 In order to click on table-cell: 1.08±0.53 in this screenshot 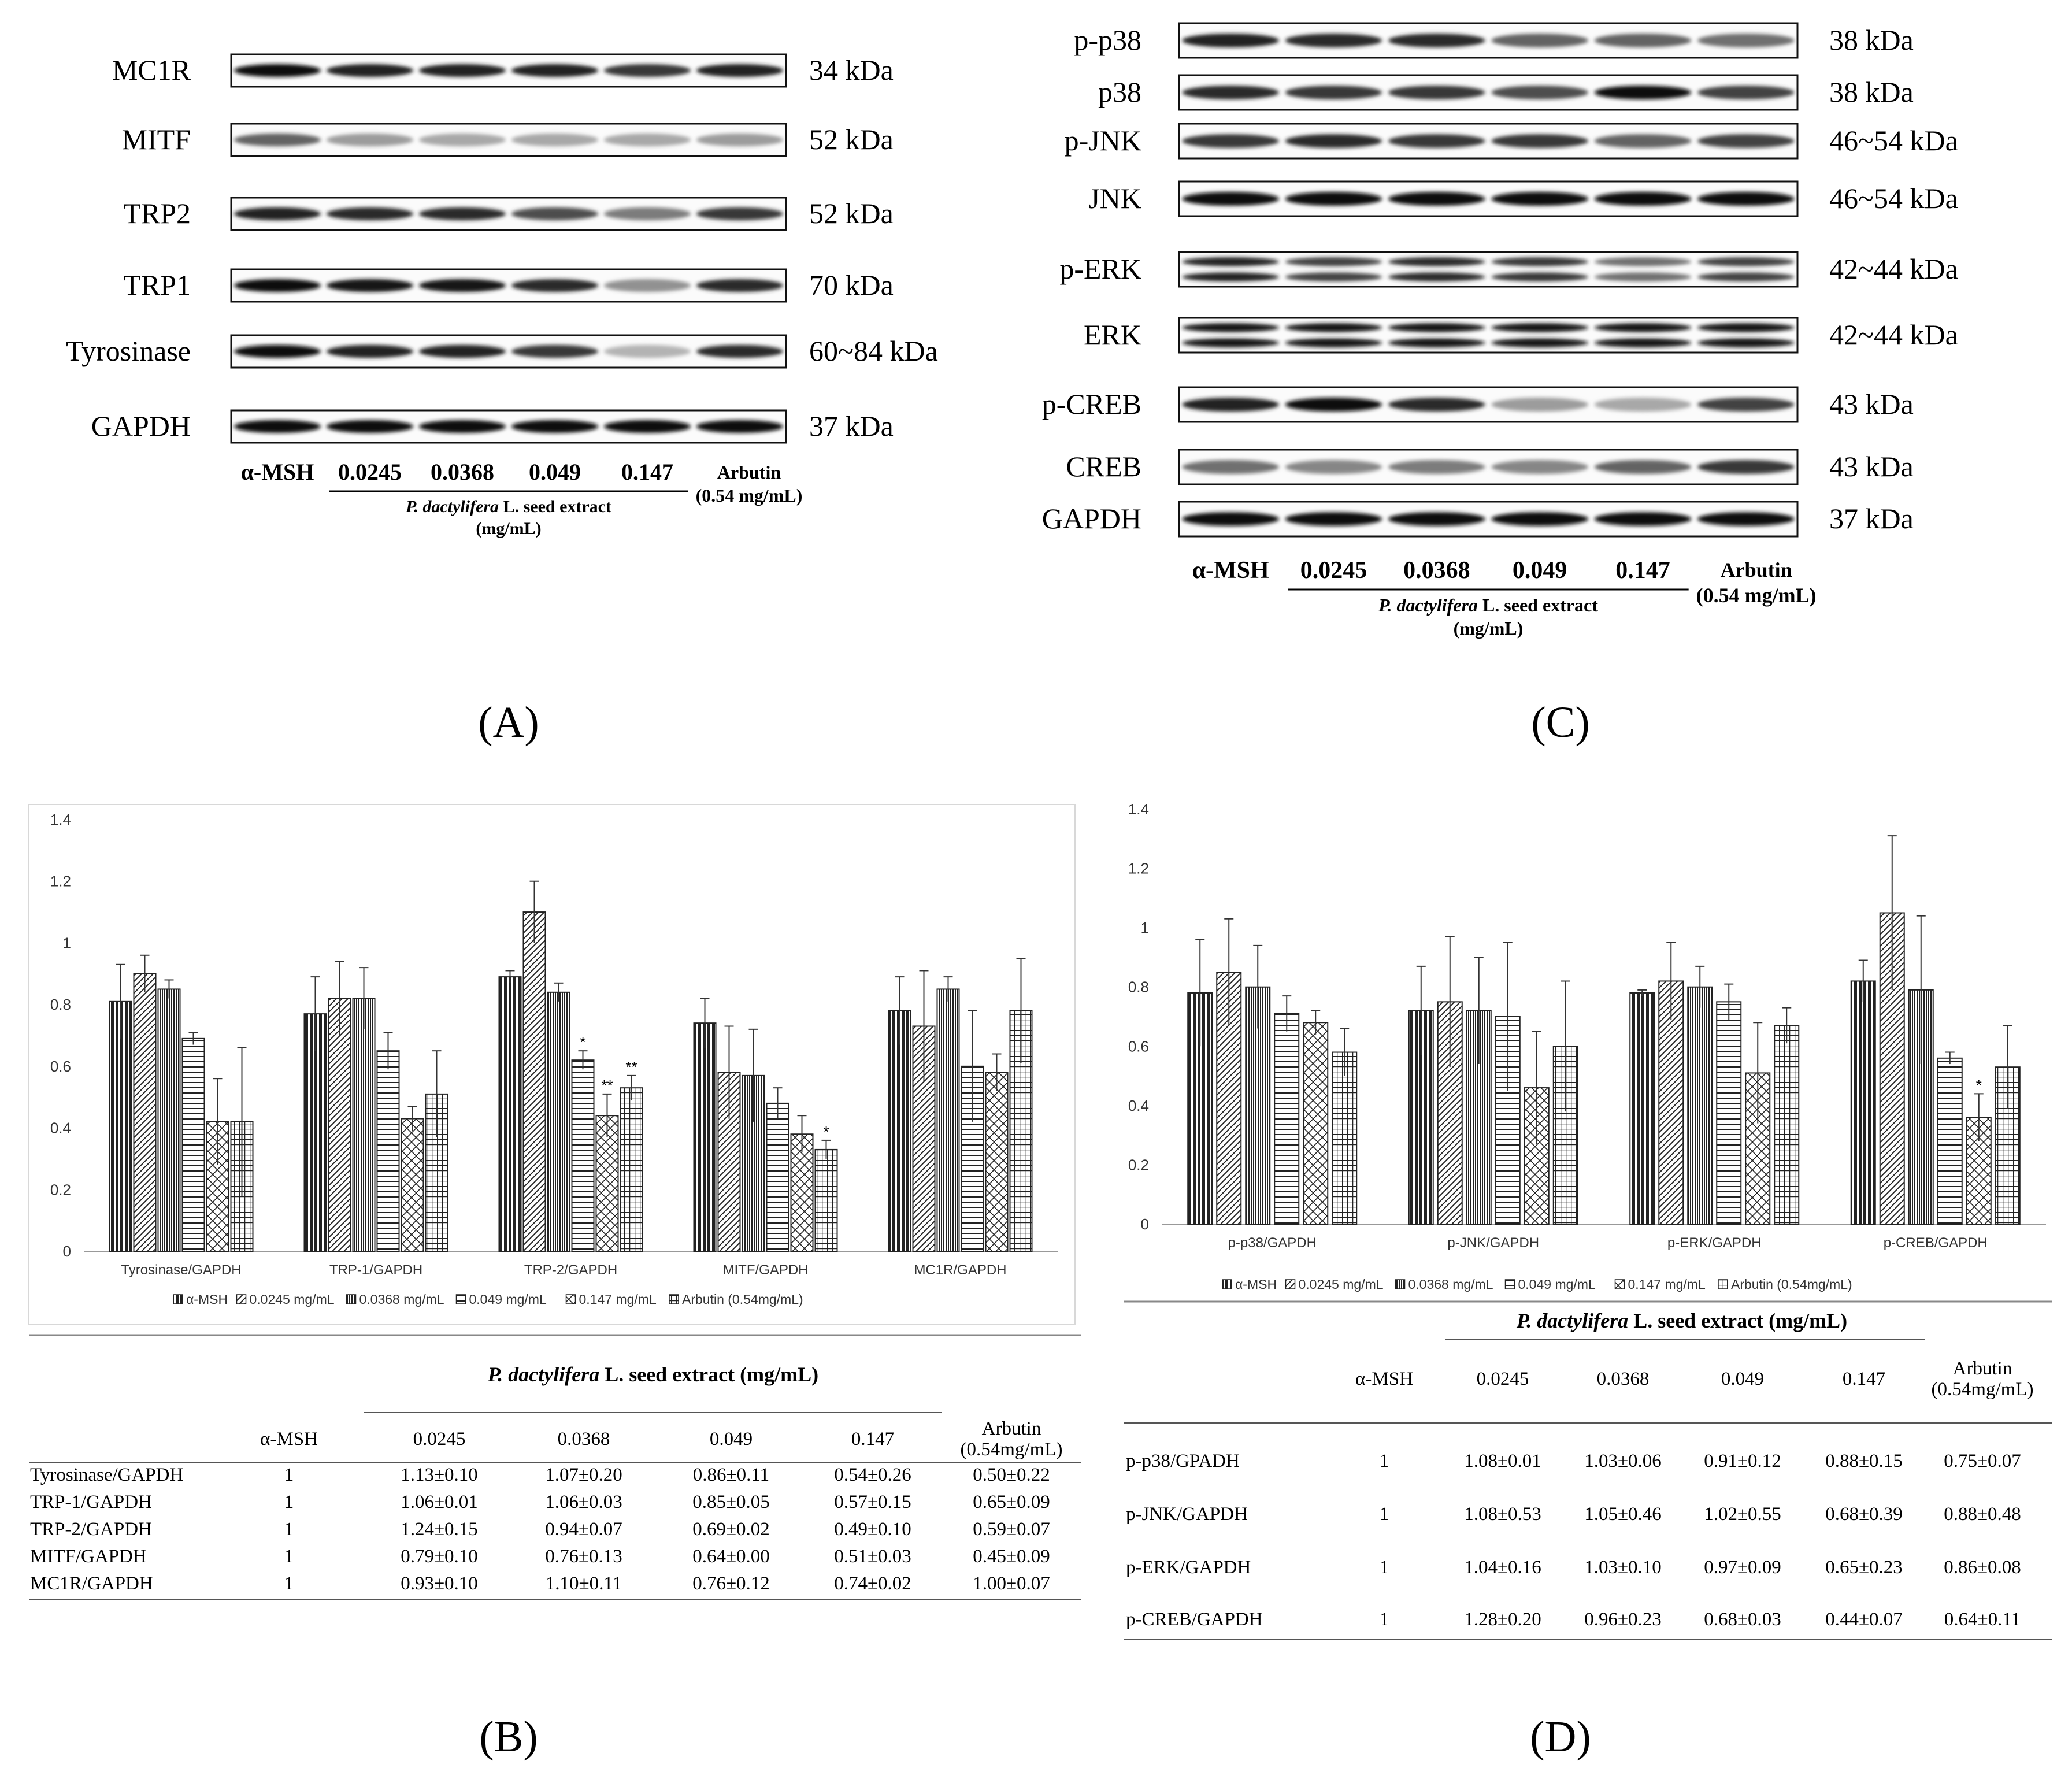, I will do `click(1502, 1514)`.